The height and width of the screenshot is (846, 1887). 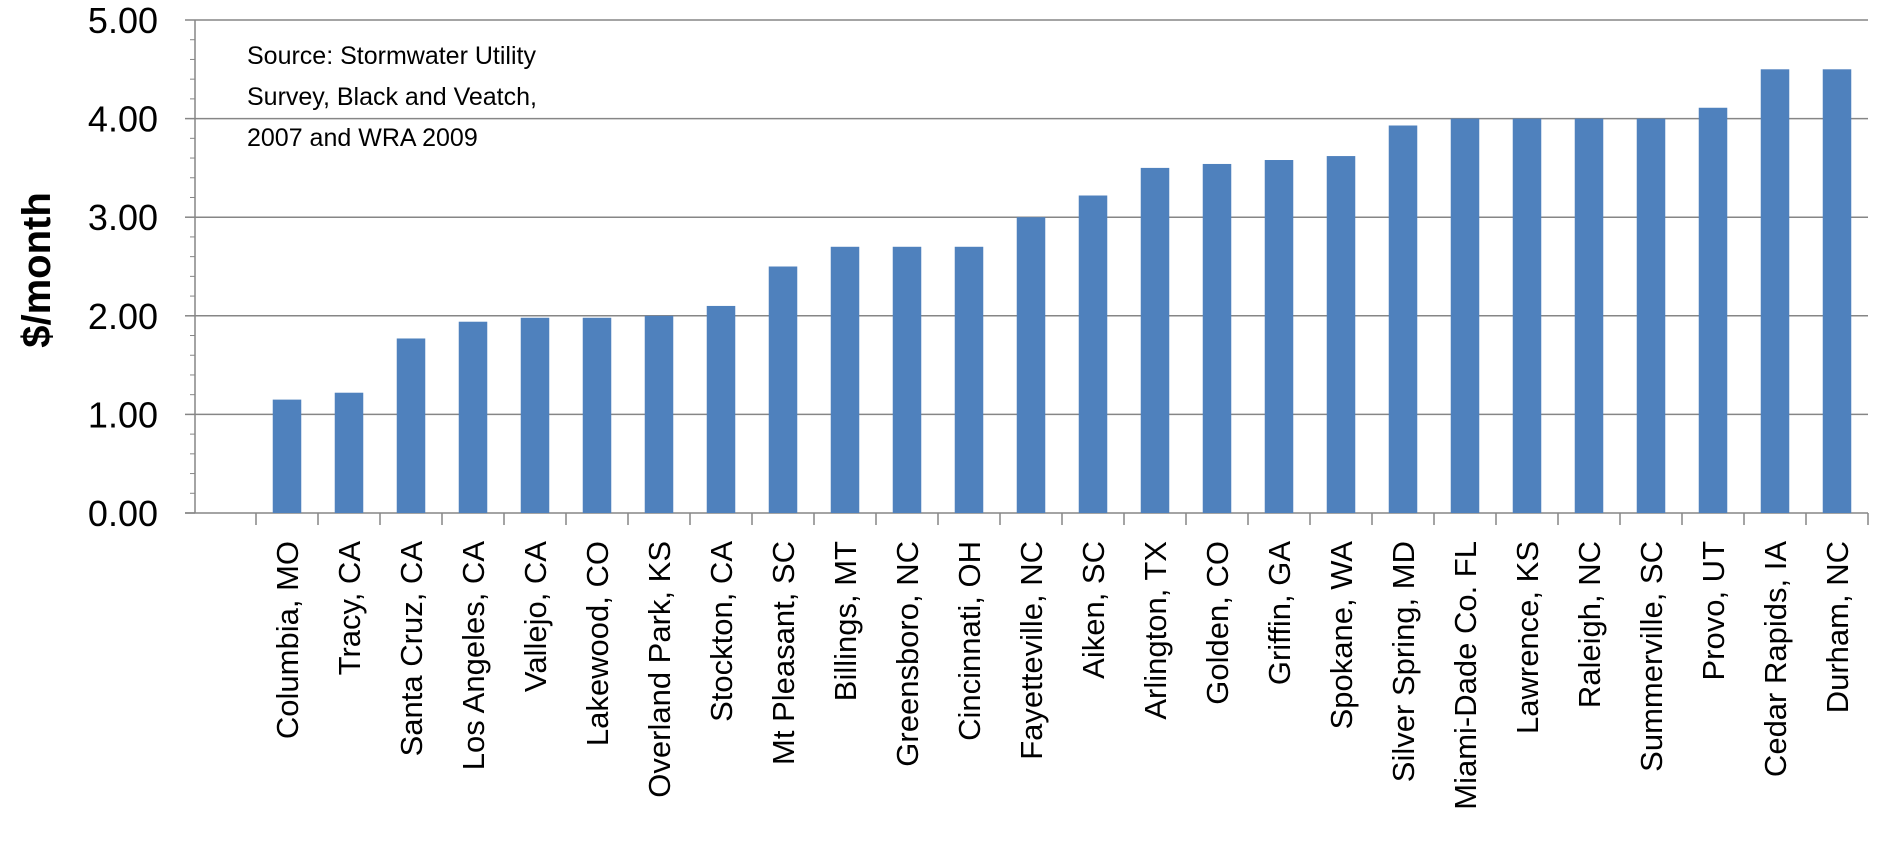 What do you see at coordinates (123, 119) in the screenshot?
I see `y-tick-label: 4.00` at bounding box center [123, 119].